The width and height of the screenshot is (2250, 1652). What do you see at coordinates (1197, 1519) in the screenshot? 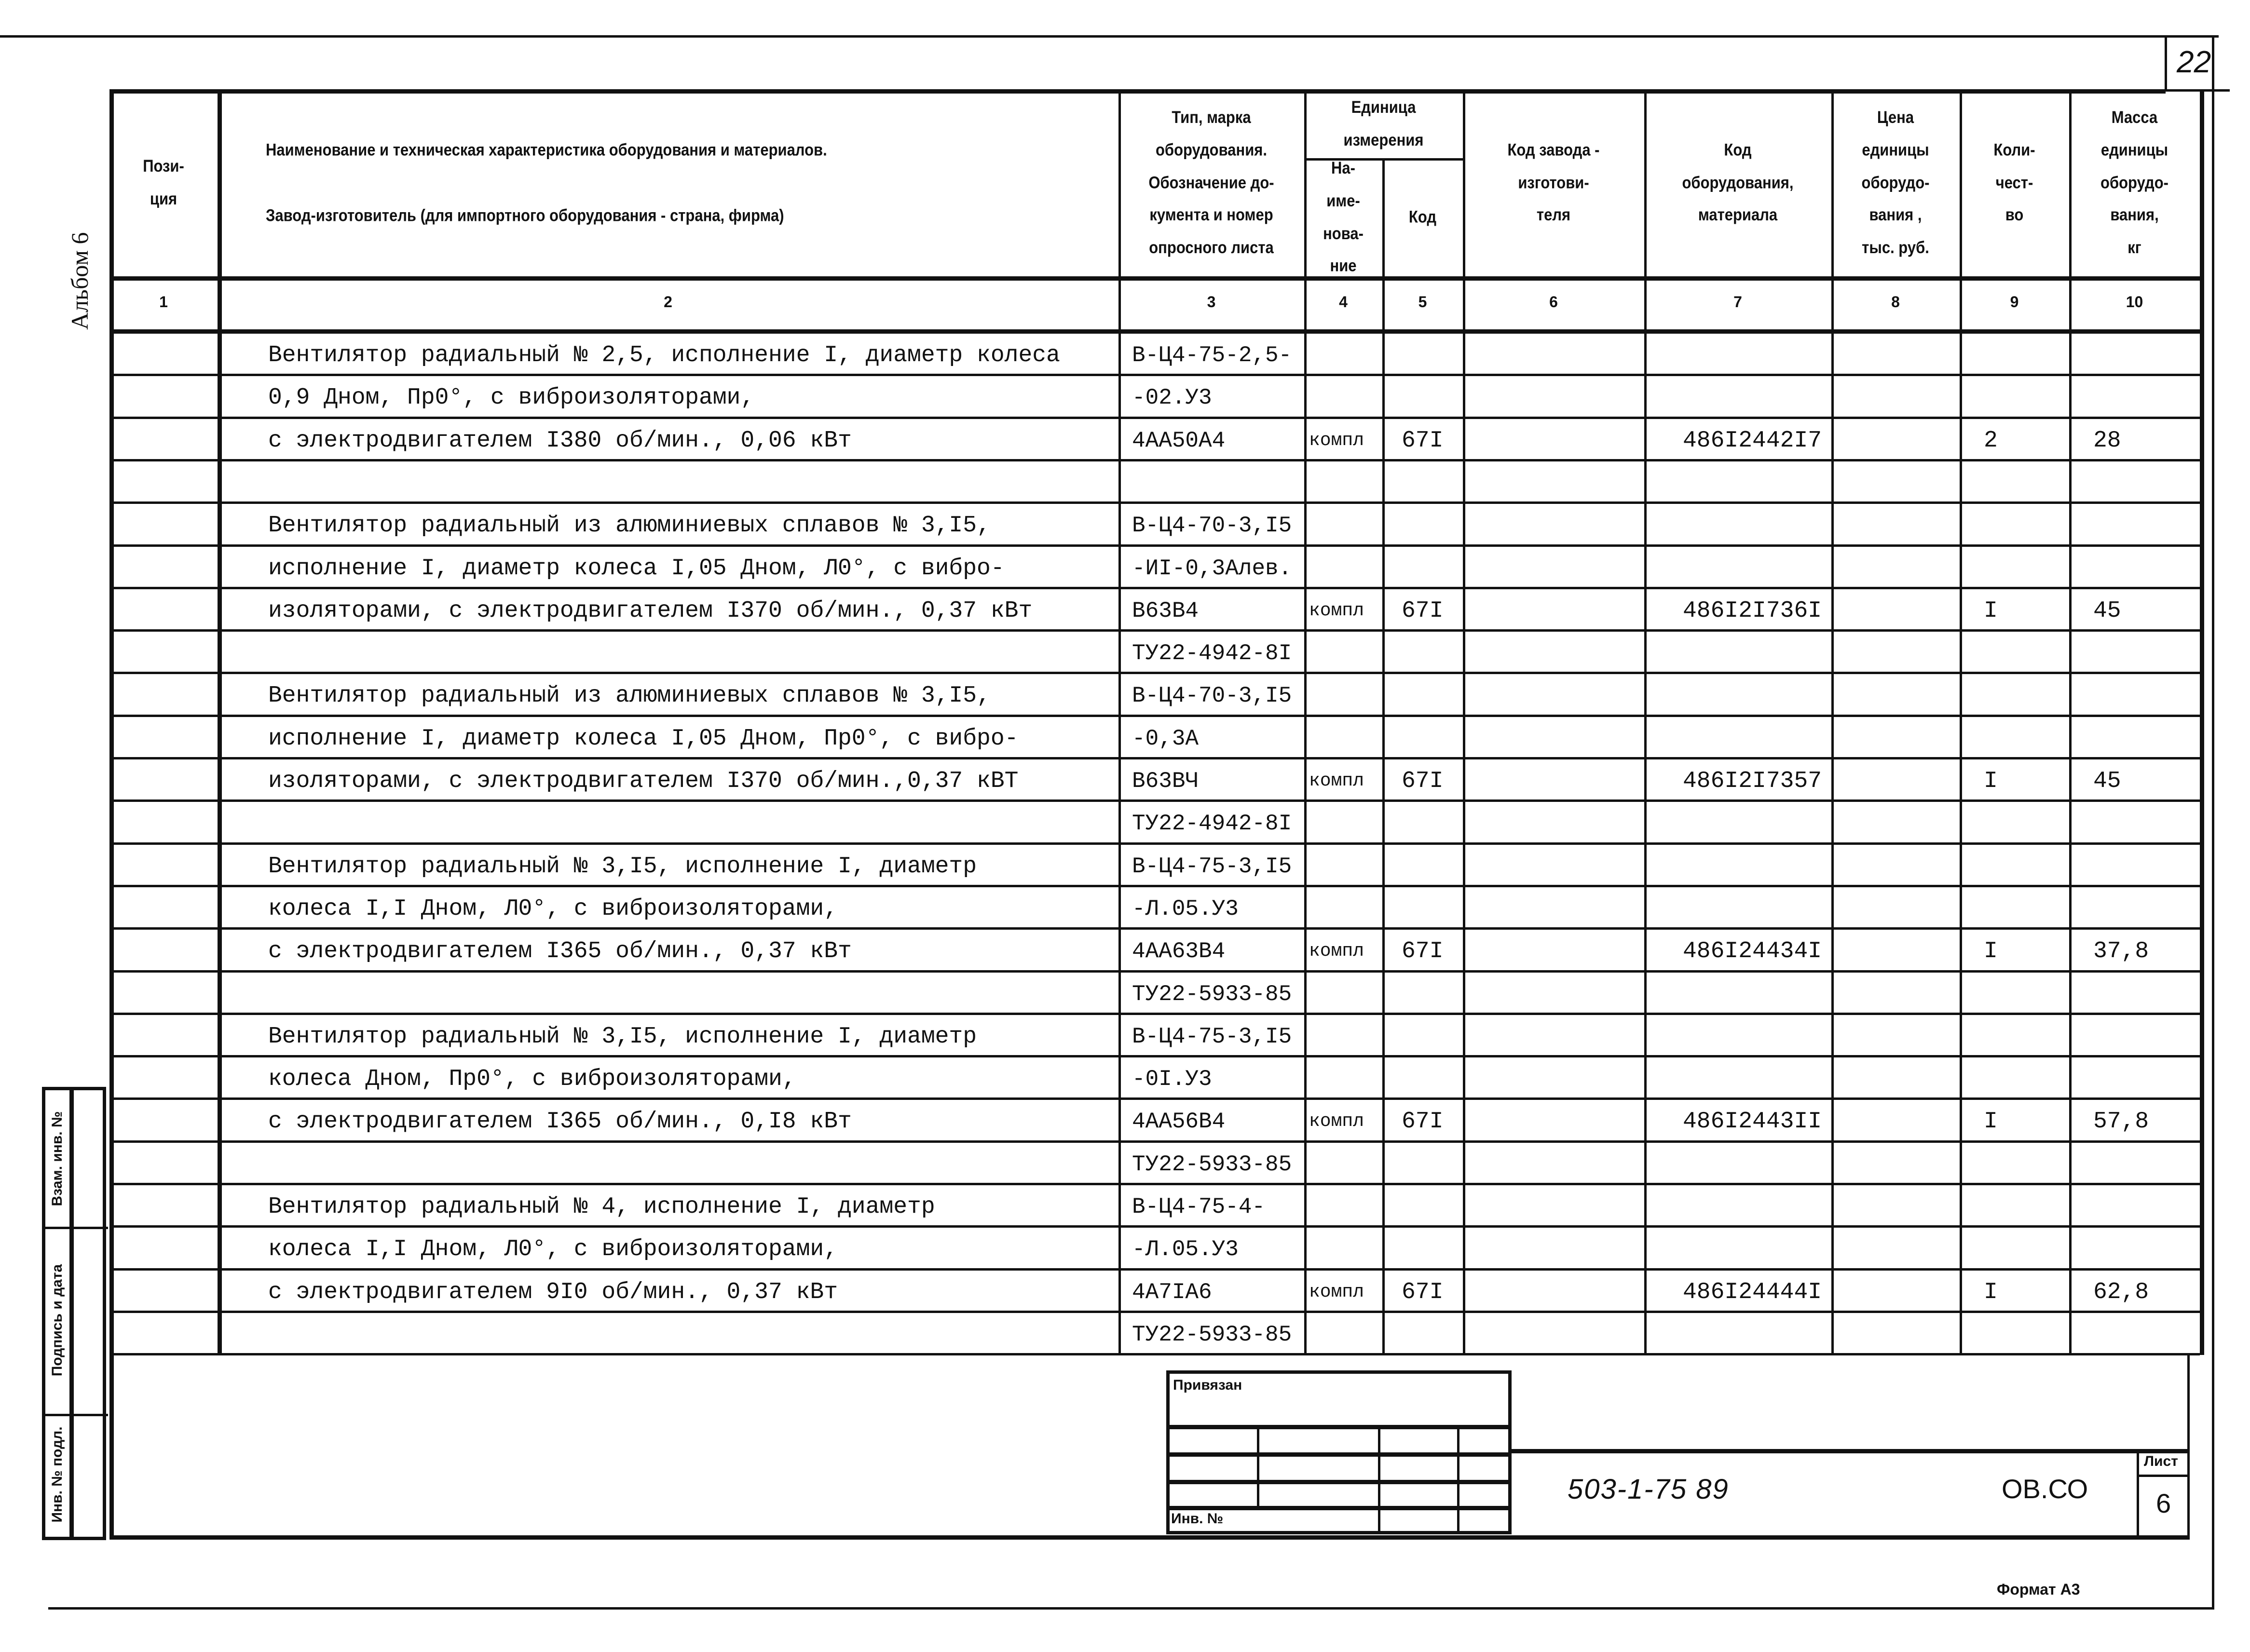
I see `inventory-label: Инв. №` at bounding box center [1197, 1519].